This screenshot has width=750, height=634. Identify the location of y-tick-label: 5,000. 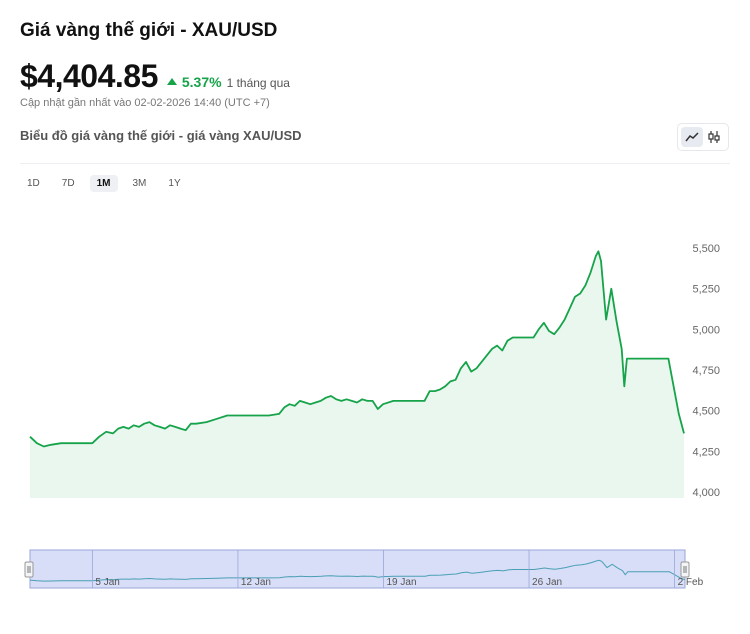
(706, 330).